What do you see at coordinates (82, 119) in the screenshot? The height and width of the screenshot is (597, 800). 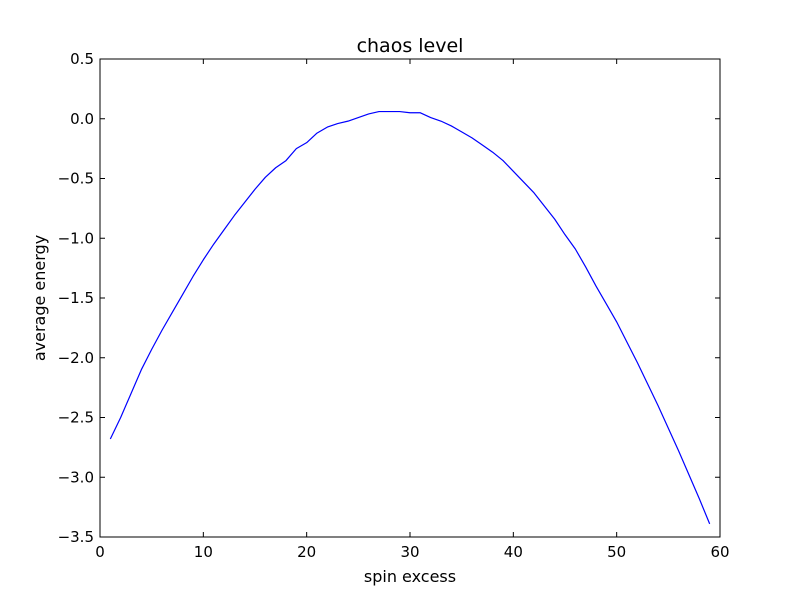 I see `y-tick-label: 0.0` at bounding box center [82, 119].